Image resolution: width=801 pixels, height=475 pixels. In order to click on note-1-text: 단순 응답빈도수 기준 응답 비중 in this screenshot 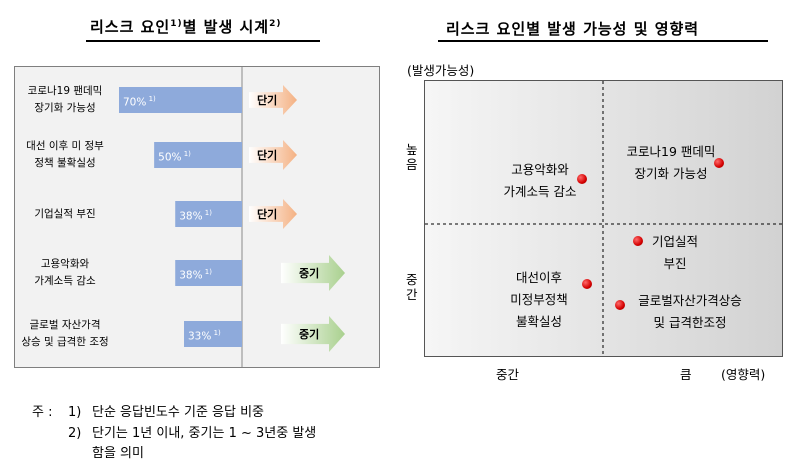, I will do `click(178, 412)`.